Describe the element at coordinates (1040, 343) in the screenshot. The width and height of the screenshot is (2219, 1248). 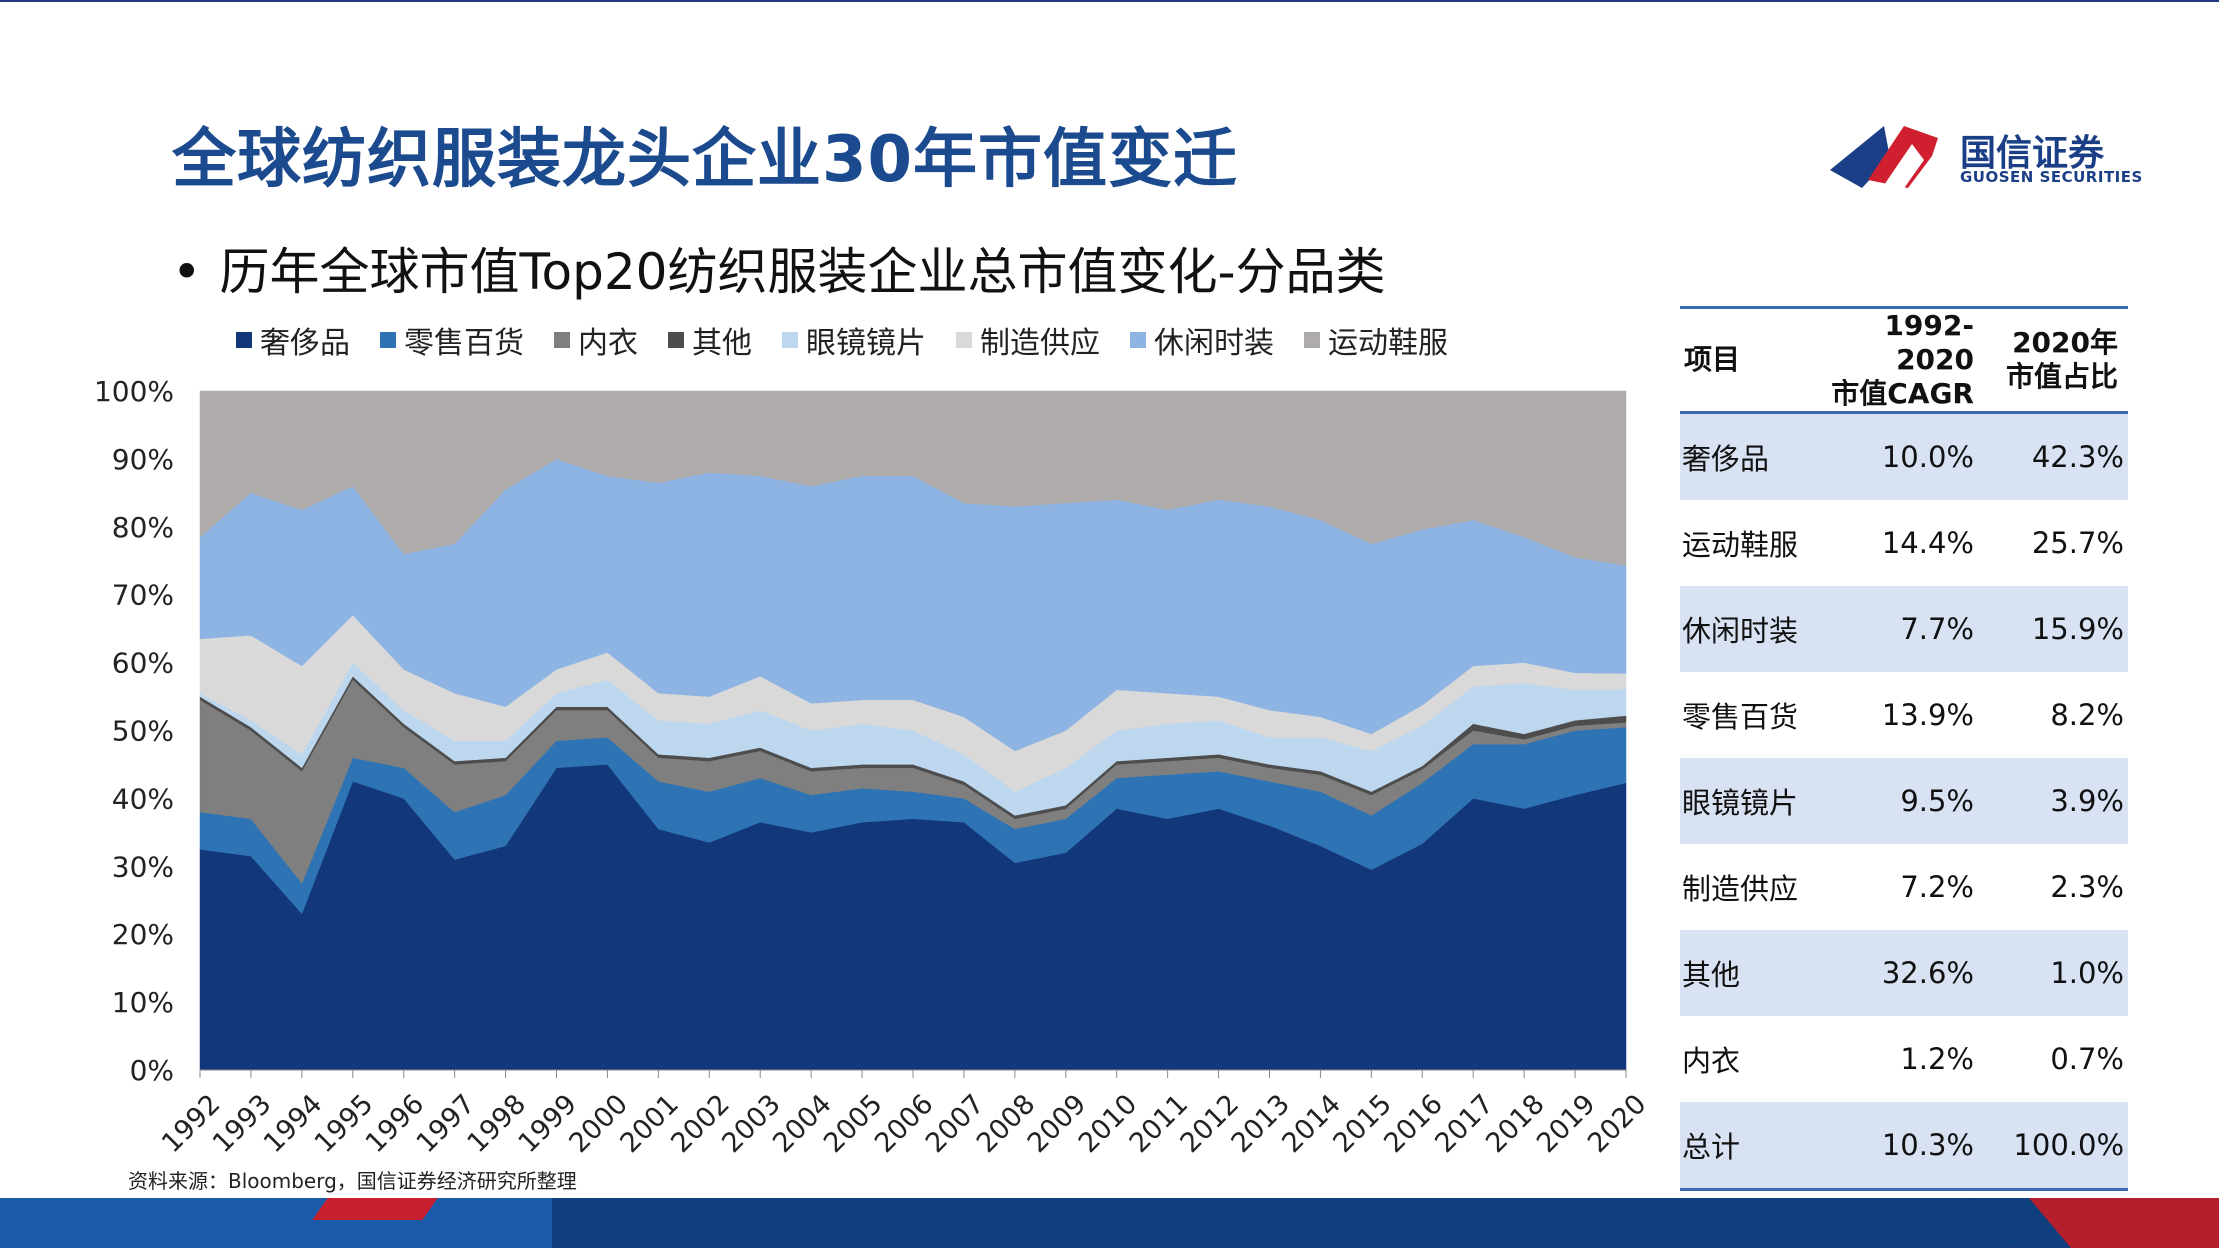
I see `legend-label: 制造供应` at that location.